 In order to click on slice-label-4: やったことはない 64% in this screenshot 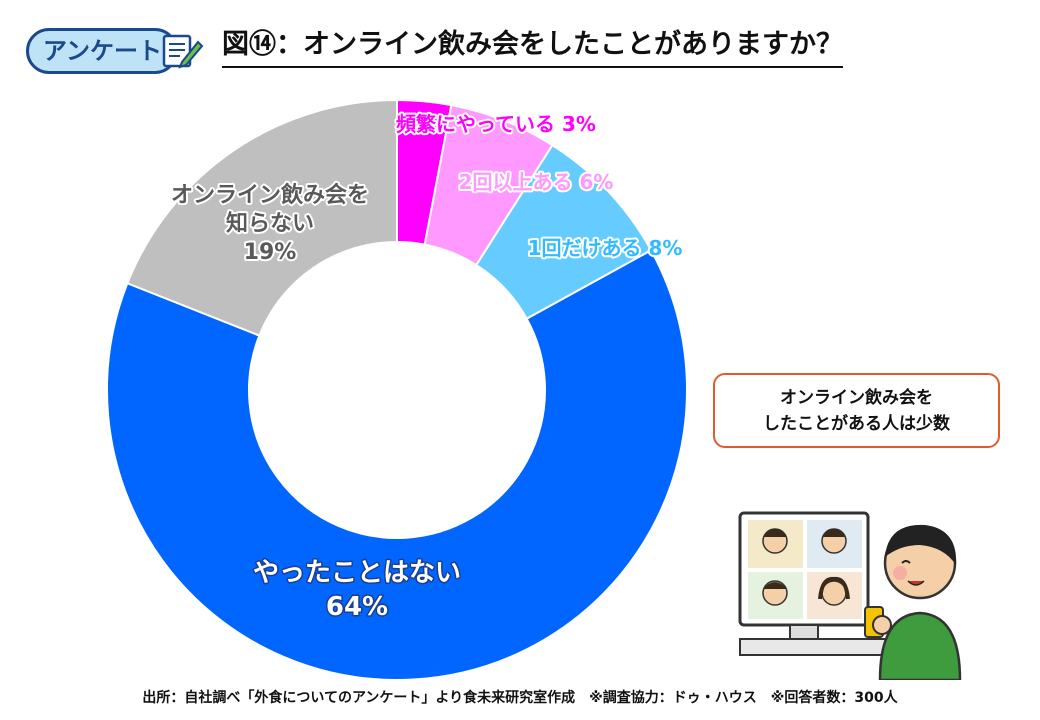, I will do `click(357, 590)`.